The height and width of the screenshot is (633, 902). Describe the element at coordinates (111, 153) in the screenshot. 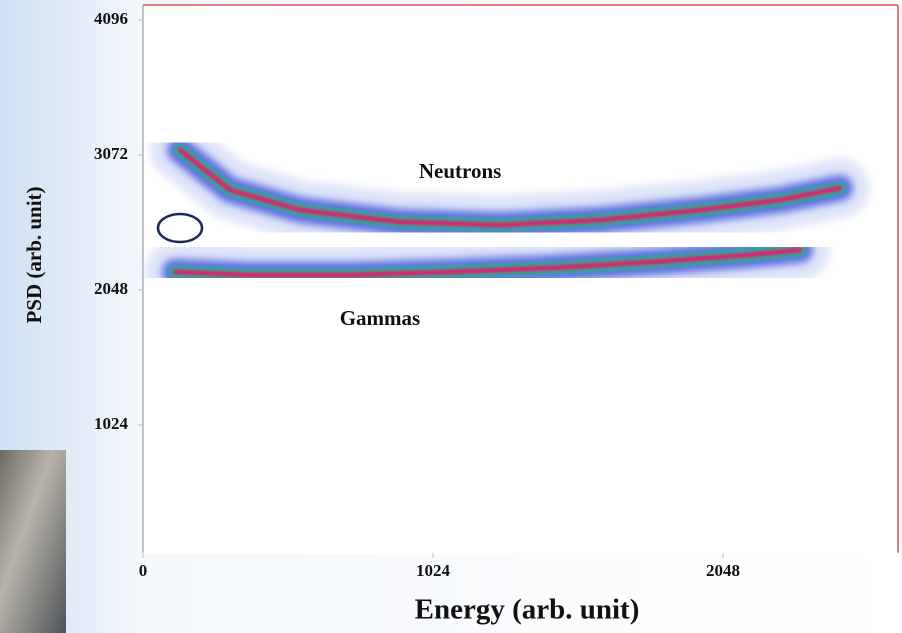

I see `y-tick-label: 3072` at that location.